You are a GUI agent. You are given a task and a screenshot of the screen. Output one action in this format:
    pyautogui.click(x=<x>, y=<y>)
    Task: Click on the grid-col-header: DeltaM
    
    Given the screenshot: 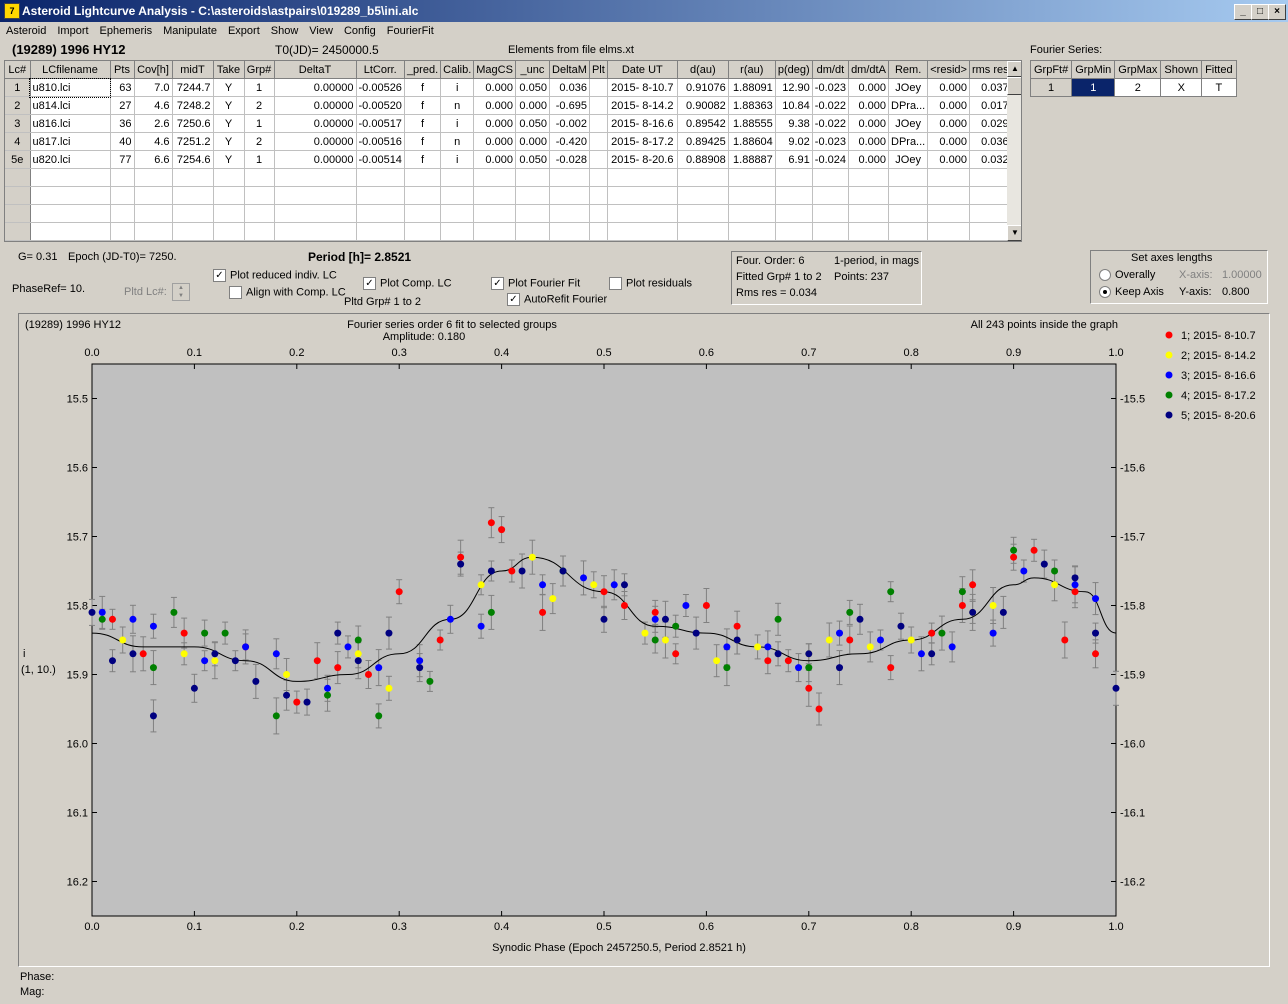 What is the action you would take?
    pyautogui.click(x=569, y=70)
    